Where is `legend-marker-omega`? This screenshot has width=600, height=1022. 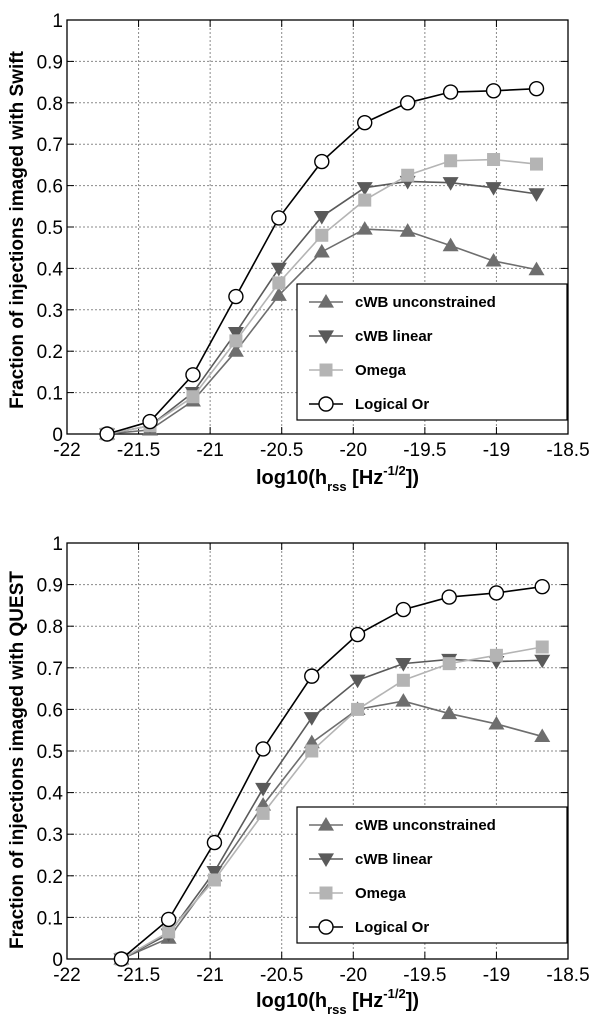
legend-marker-omega is located at coordinates (326, 893).